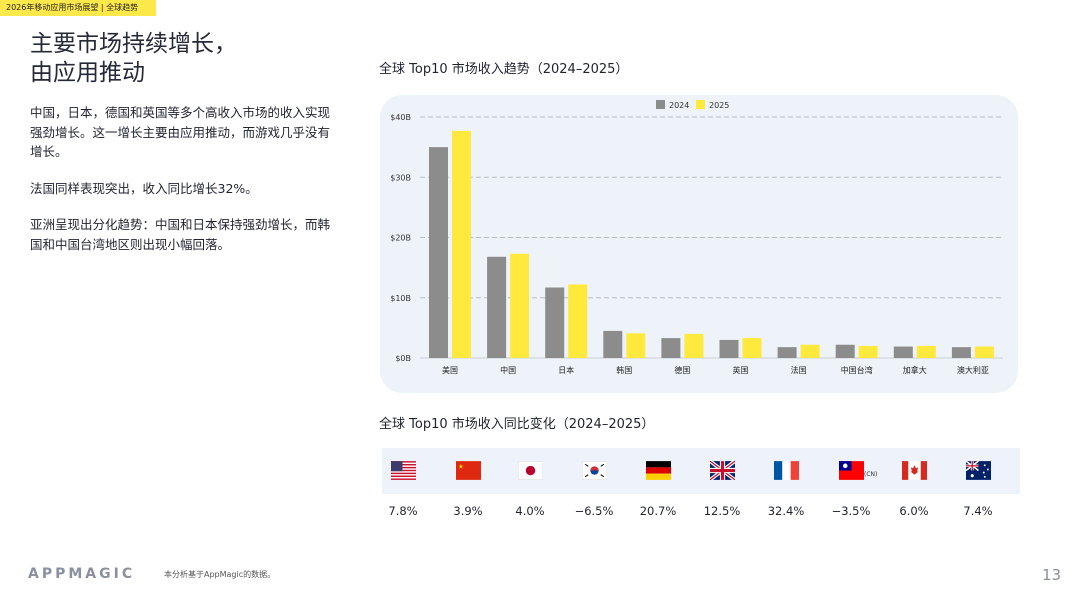  What do you see at coordinates (624, 370) in the screenshot?
I see `x-tick-label: 韩国` at bounding box center [624, 370].